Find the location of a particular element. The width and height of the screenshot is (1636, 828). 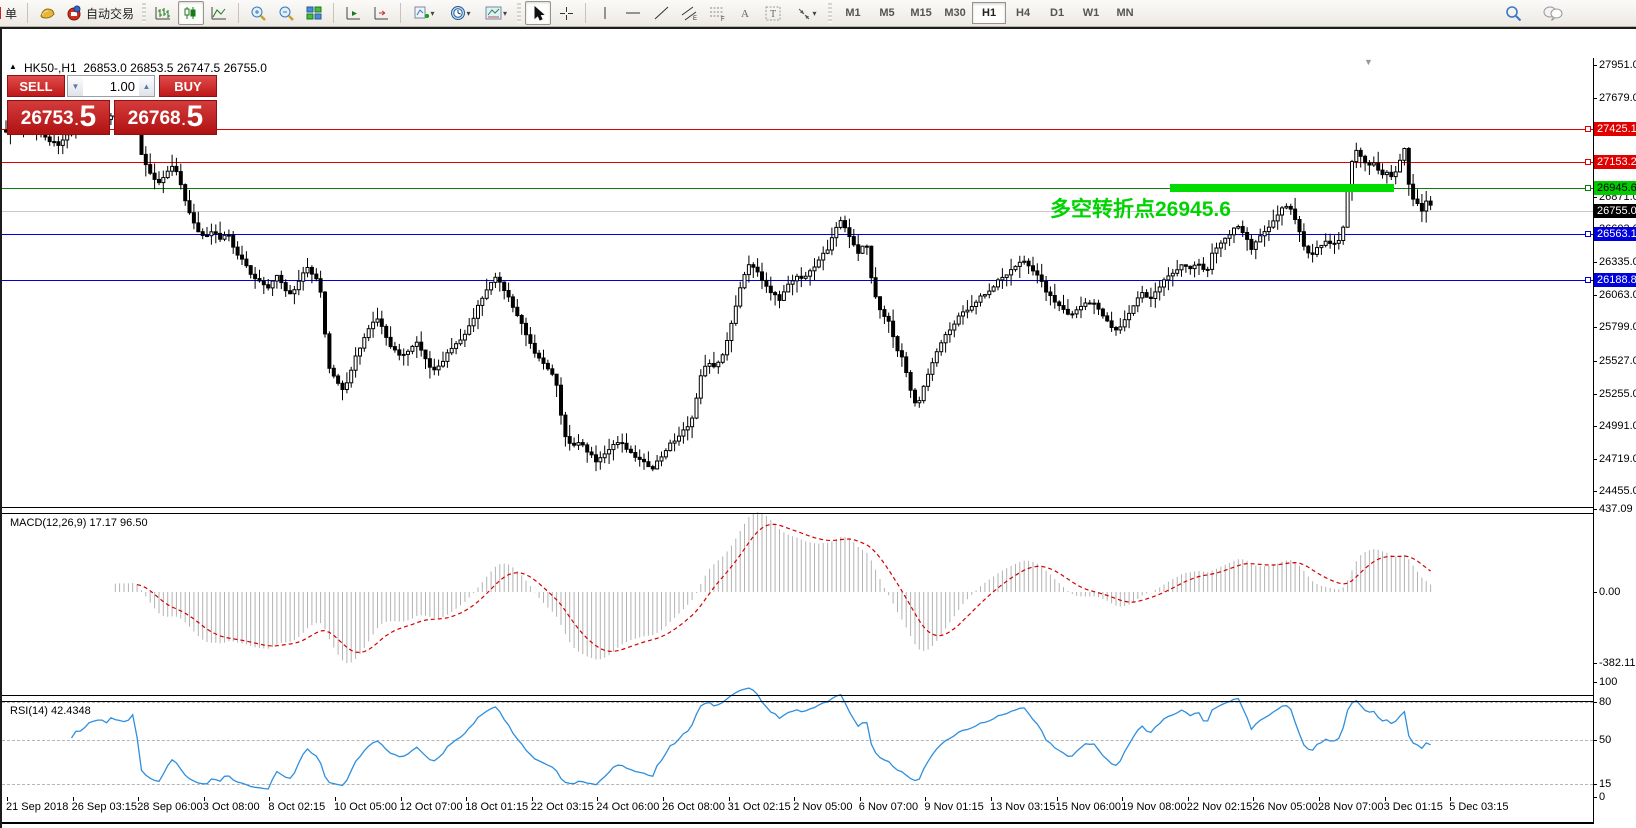

buy-button: BUY is located at coordinates (188, 86).